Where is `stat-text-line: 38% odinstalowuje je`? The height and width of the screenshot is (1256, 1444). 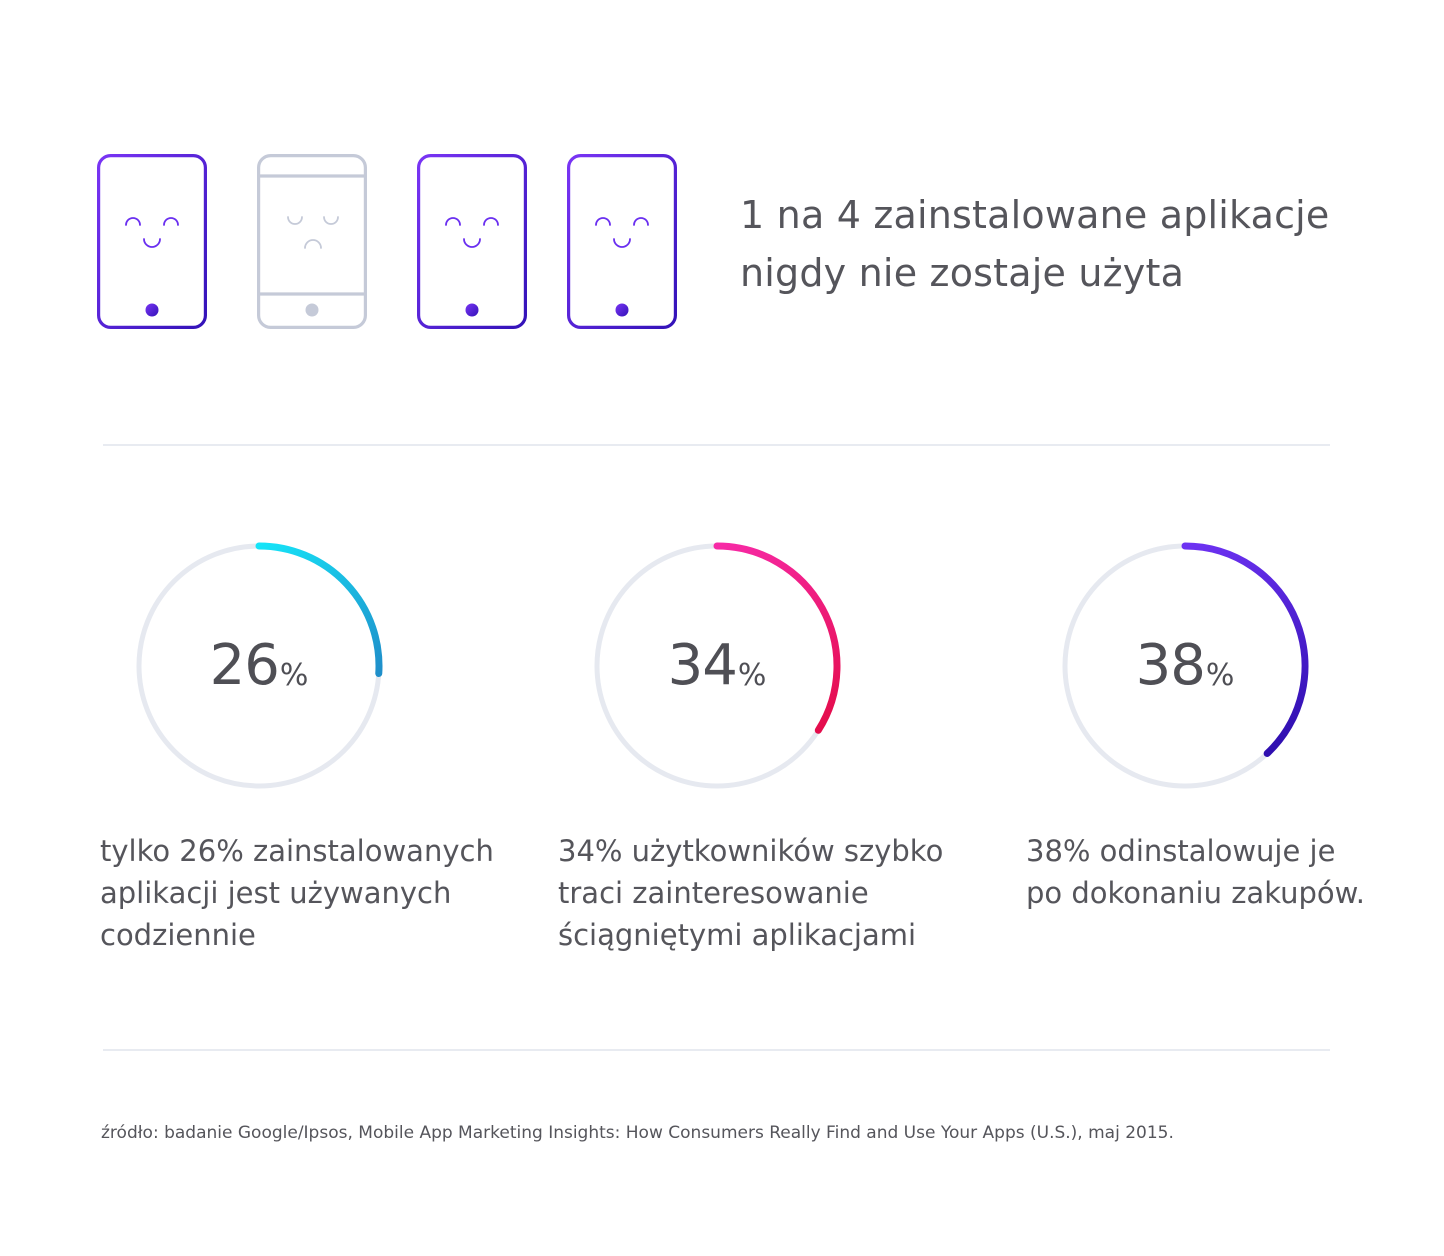
stat-text-line: 38% odinstalowuje je is located at coordinates (1181, 851).